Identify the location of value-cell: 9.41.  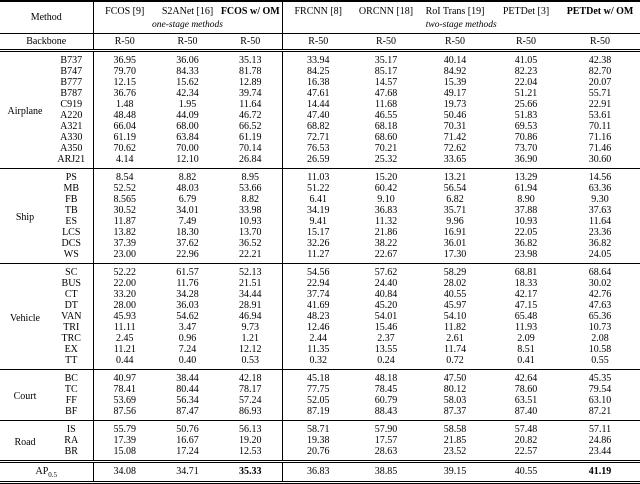
(318, 221).